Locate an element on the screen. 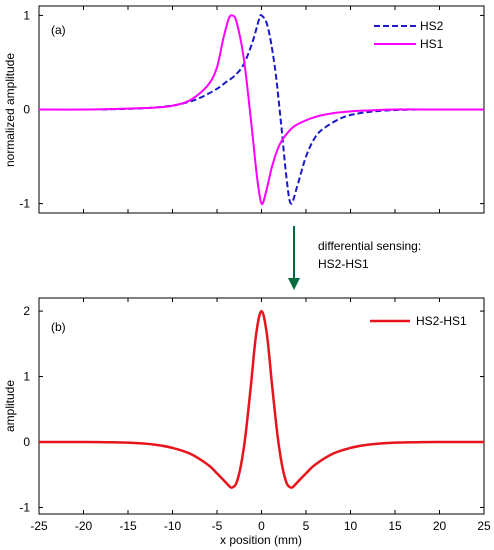 This screenshot has height=550, width=494. panel-b-label: (b) is located at coordinates (58, 327).